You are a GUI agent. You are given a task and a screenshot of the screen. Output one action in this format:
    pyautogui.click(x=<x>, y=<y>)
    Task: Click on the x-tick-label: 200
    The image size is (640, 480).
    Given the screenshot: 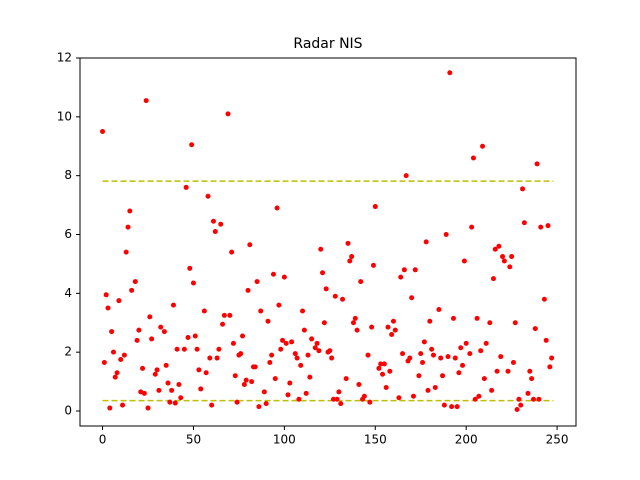 What is the action you would take?
    pyautogui.click(x=466, y=440)
    